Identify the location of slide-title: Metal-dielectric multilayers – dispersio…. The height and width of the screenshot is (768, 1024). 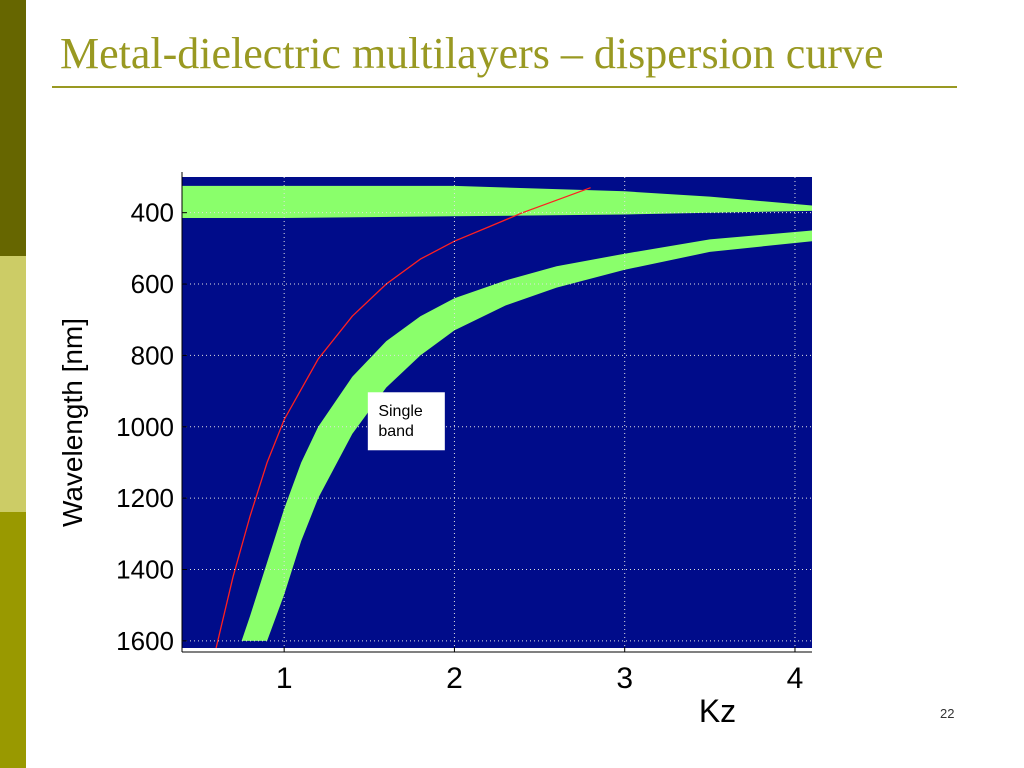
(472, 53).